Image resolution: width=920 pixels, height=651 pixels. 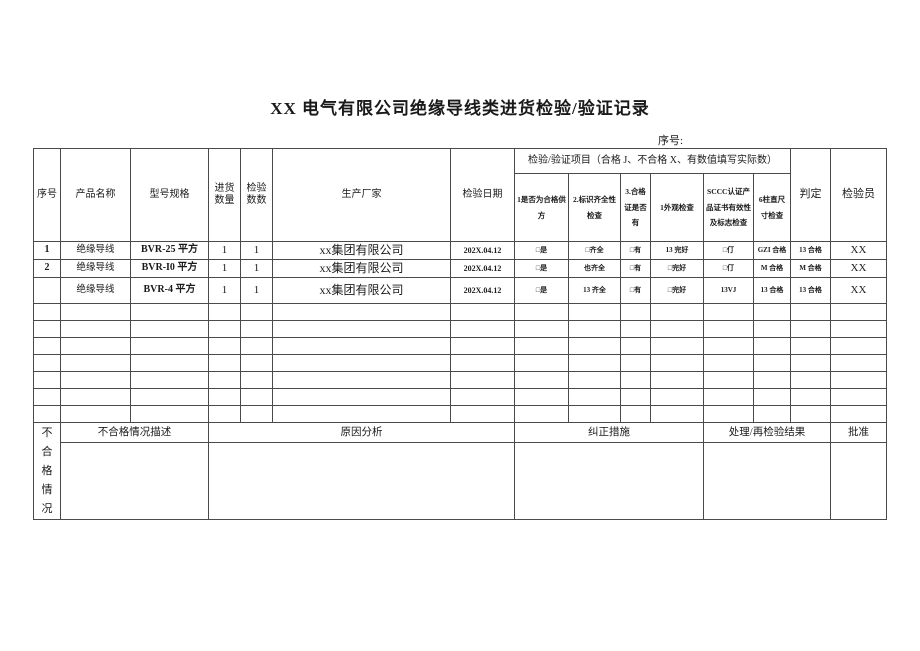 What do you see at coordinates (772, 250) in the screenshot?
I see `cell-item6: GZI 合格` at bounding box center [772, 250].